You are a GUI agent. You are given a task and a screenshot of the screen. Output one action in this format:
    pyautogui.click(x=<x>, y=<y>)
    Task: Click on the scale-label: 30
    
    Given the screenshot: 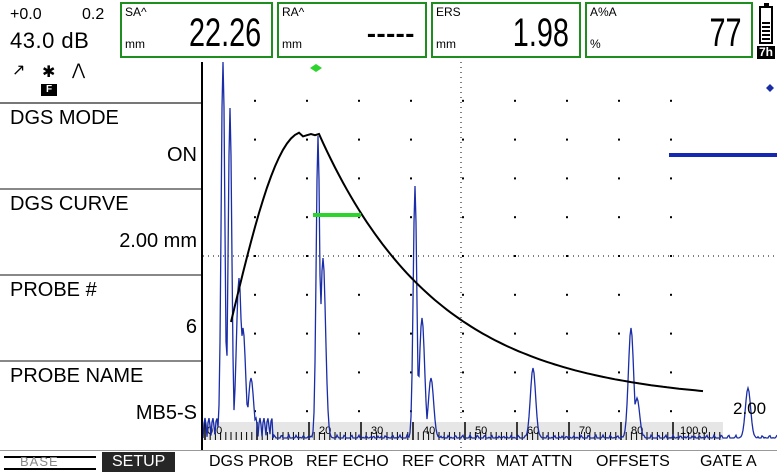 What is the action you would take?
    pyautogui.click(x=377, y=431)
    